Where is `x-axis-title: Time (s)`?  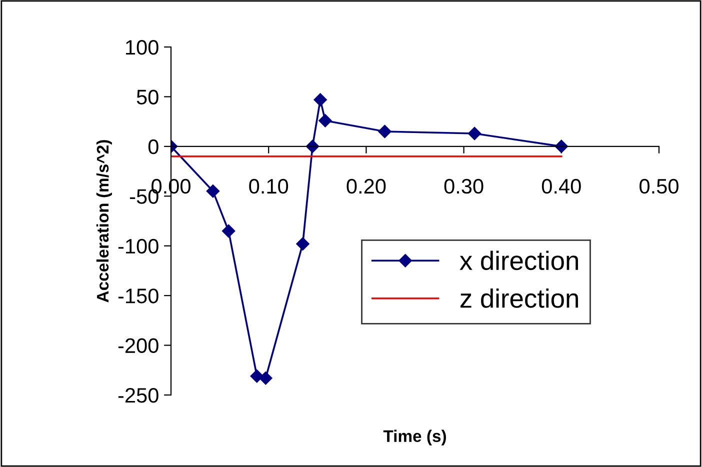 x-axis-title: Time (s) is located at coordinates (414, 438).